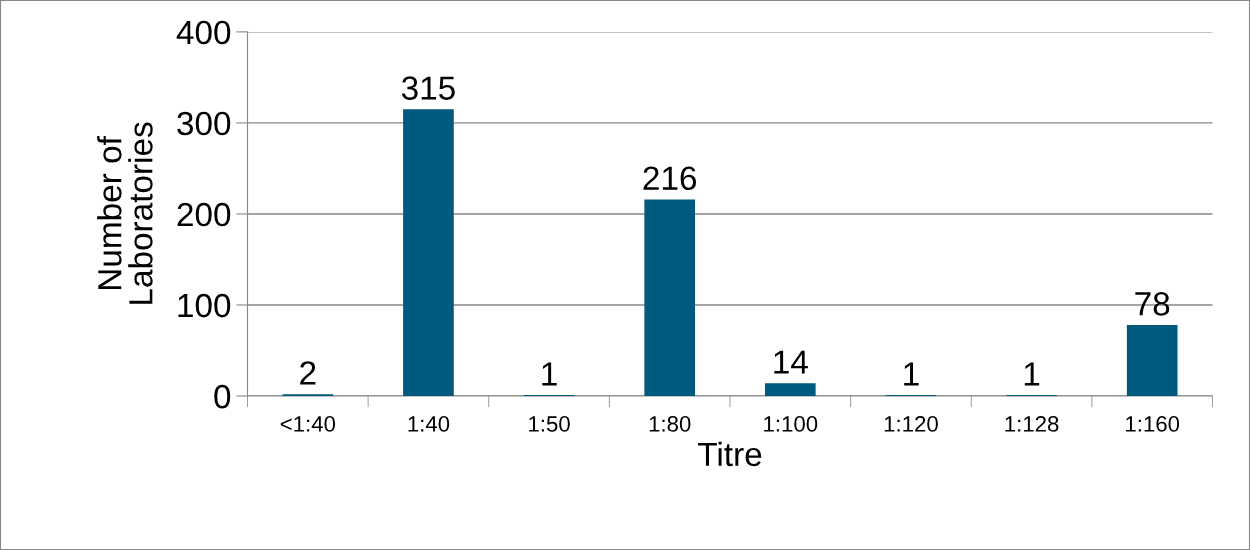 The height and width of the screenshot is (550, 1250). Describe the element at coordinates (1153, 424) in the screenshot. I see `x-tick-label: 1:160` at that location.